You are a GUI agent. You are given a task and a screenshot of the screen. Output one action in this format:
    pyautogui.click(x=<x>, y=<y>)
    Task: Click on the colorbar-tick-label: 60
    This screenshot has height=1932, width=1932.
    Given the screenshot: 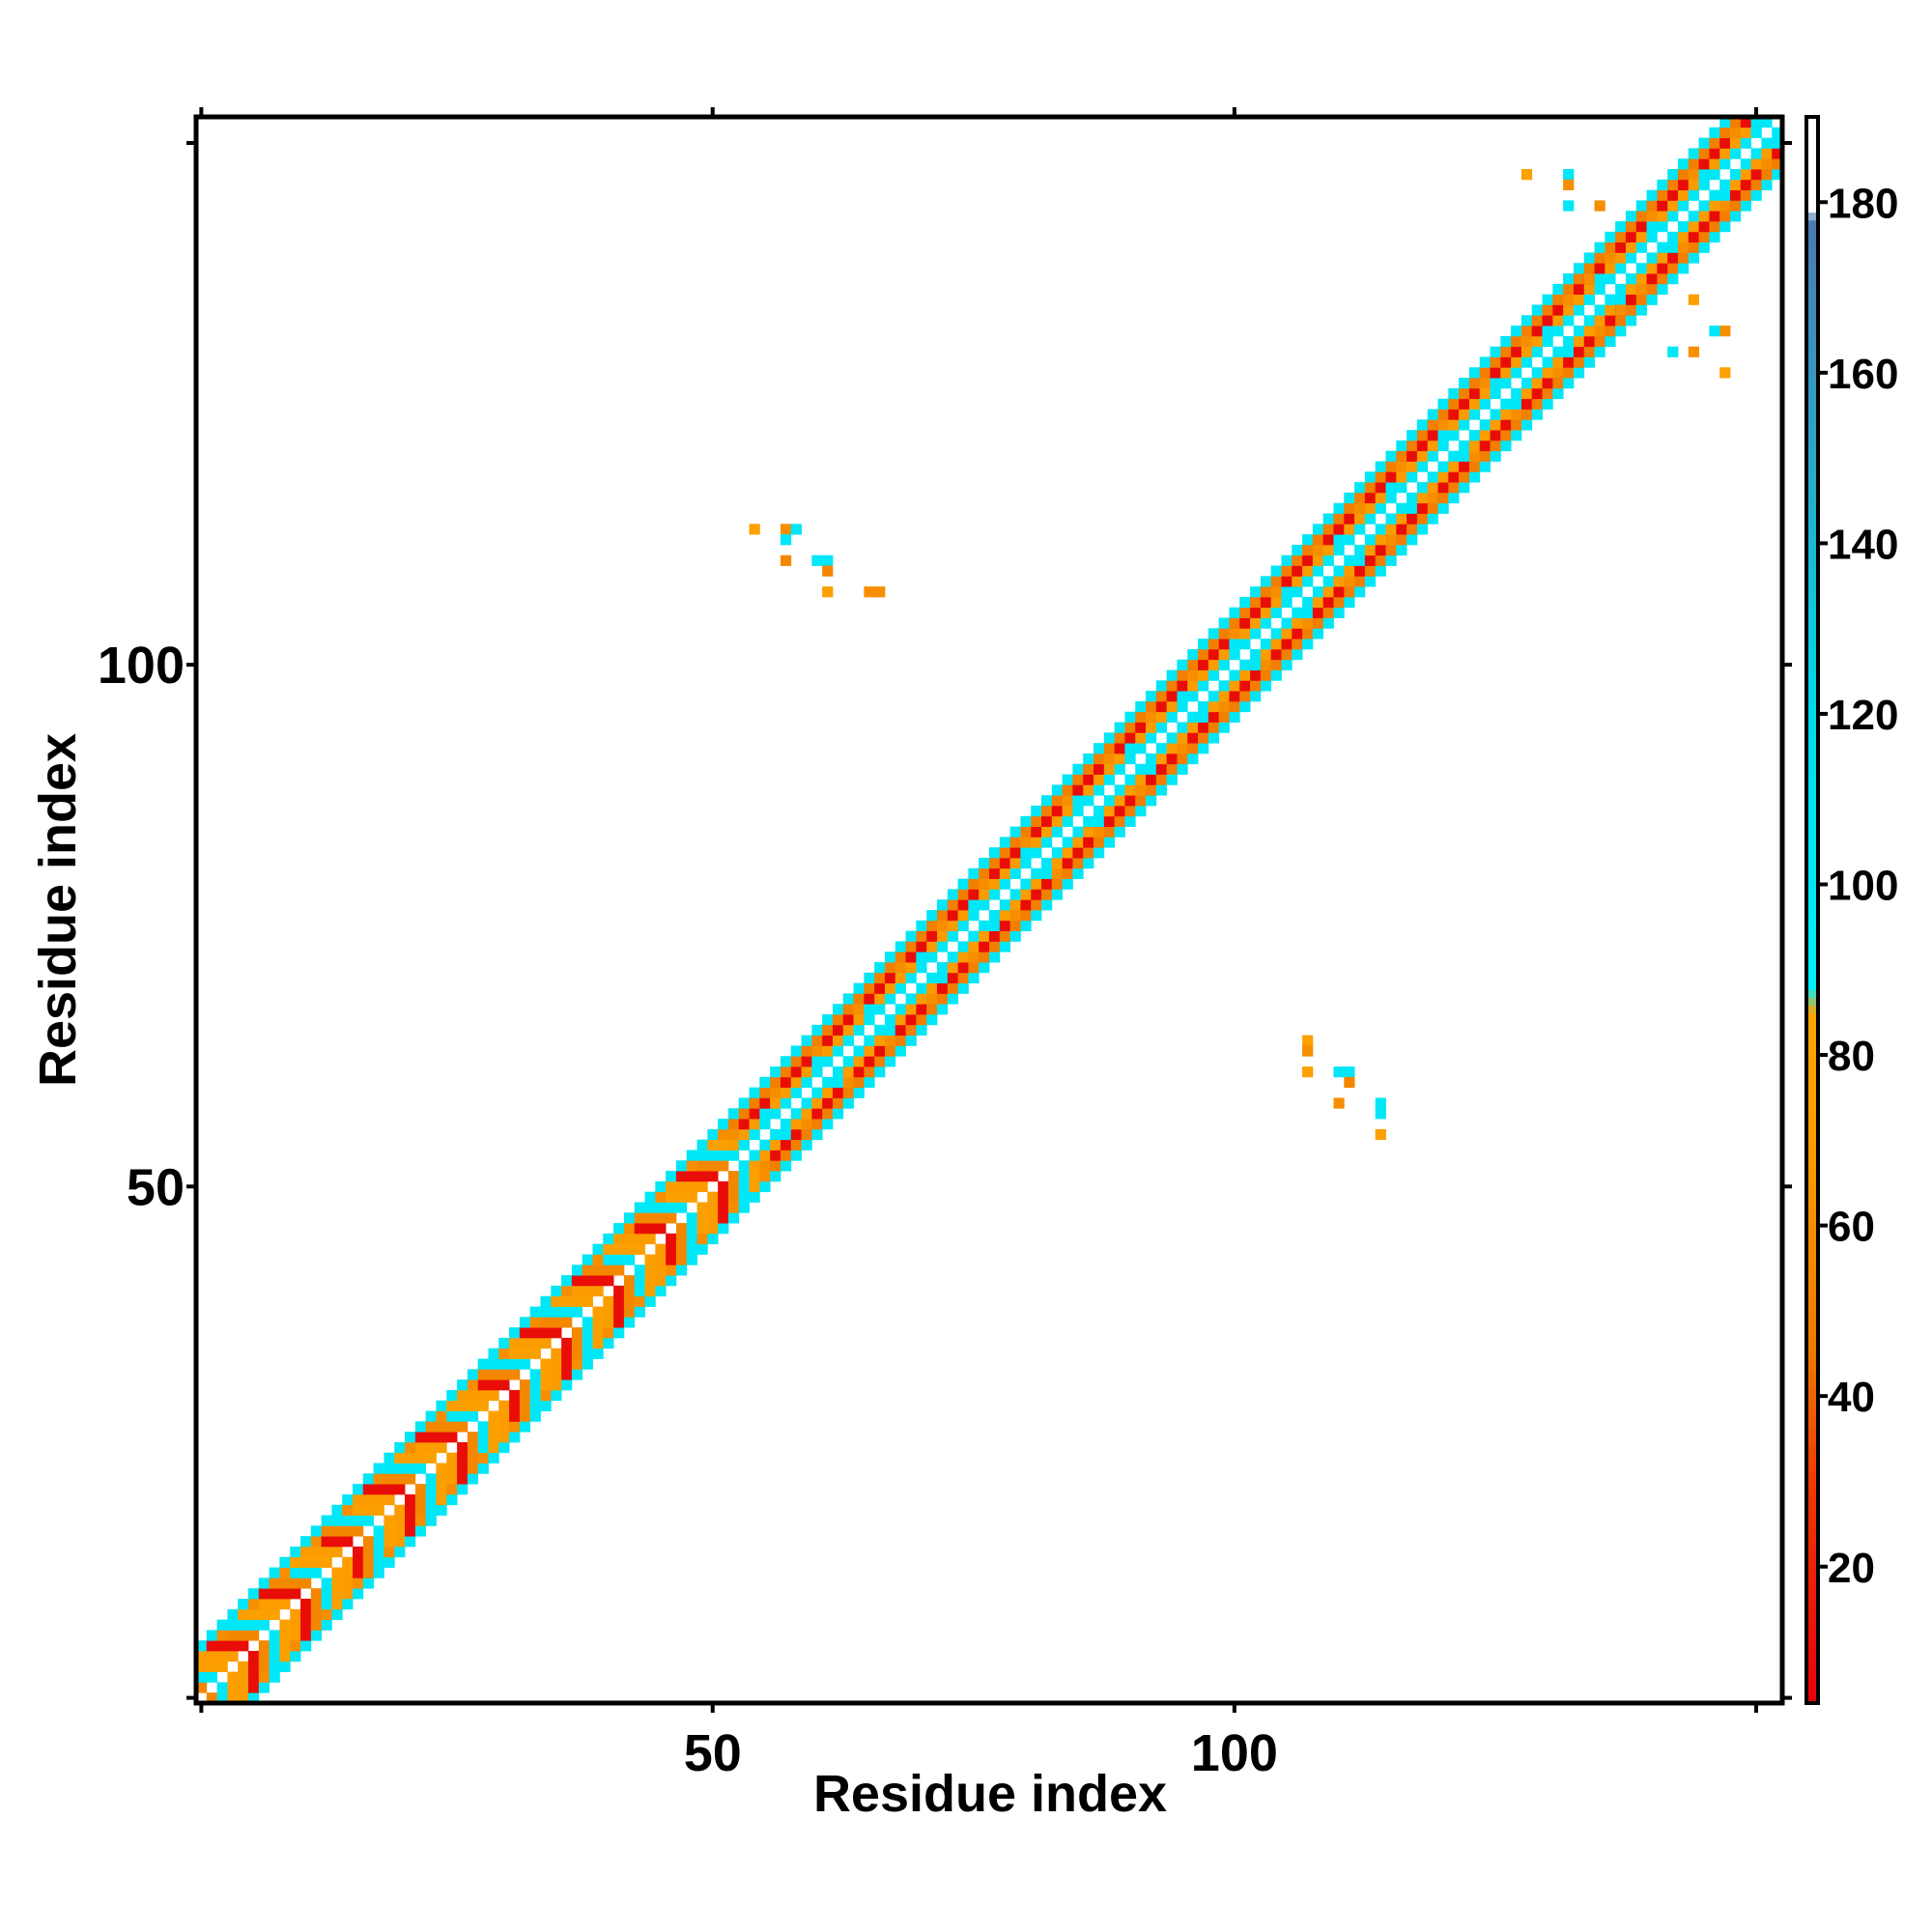 What is the action you would take?
    pyautogui.click(x=1851, y=1227)
    